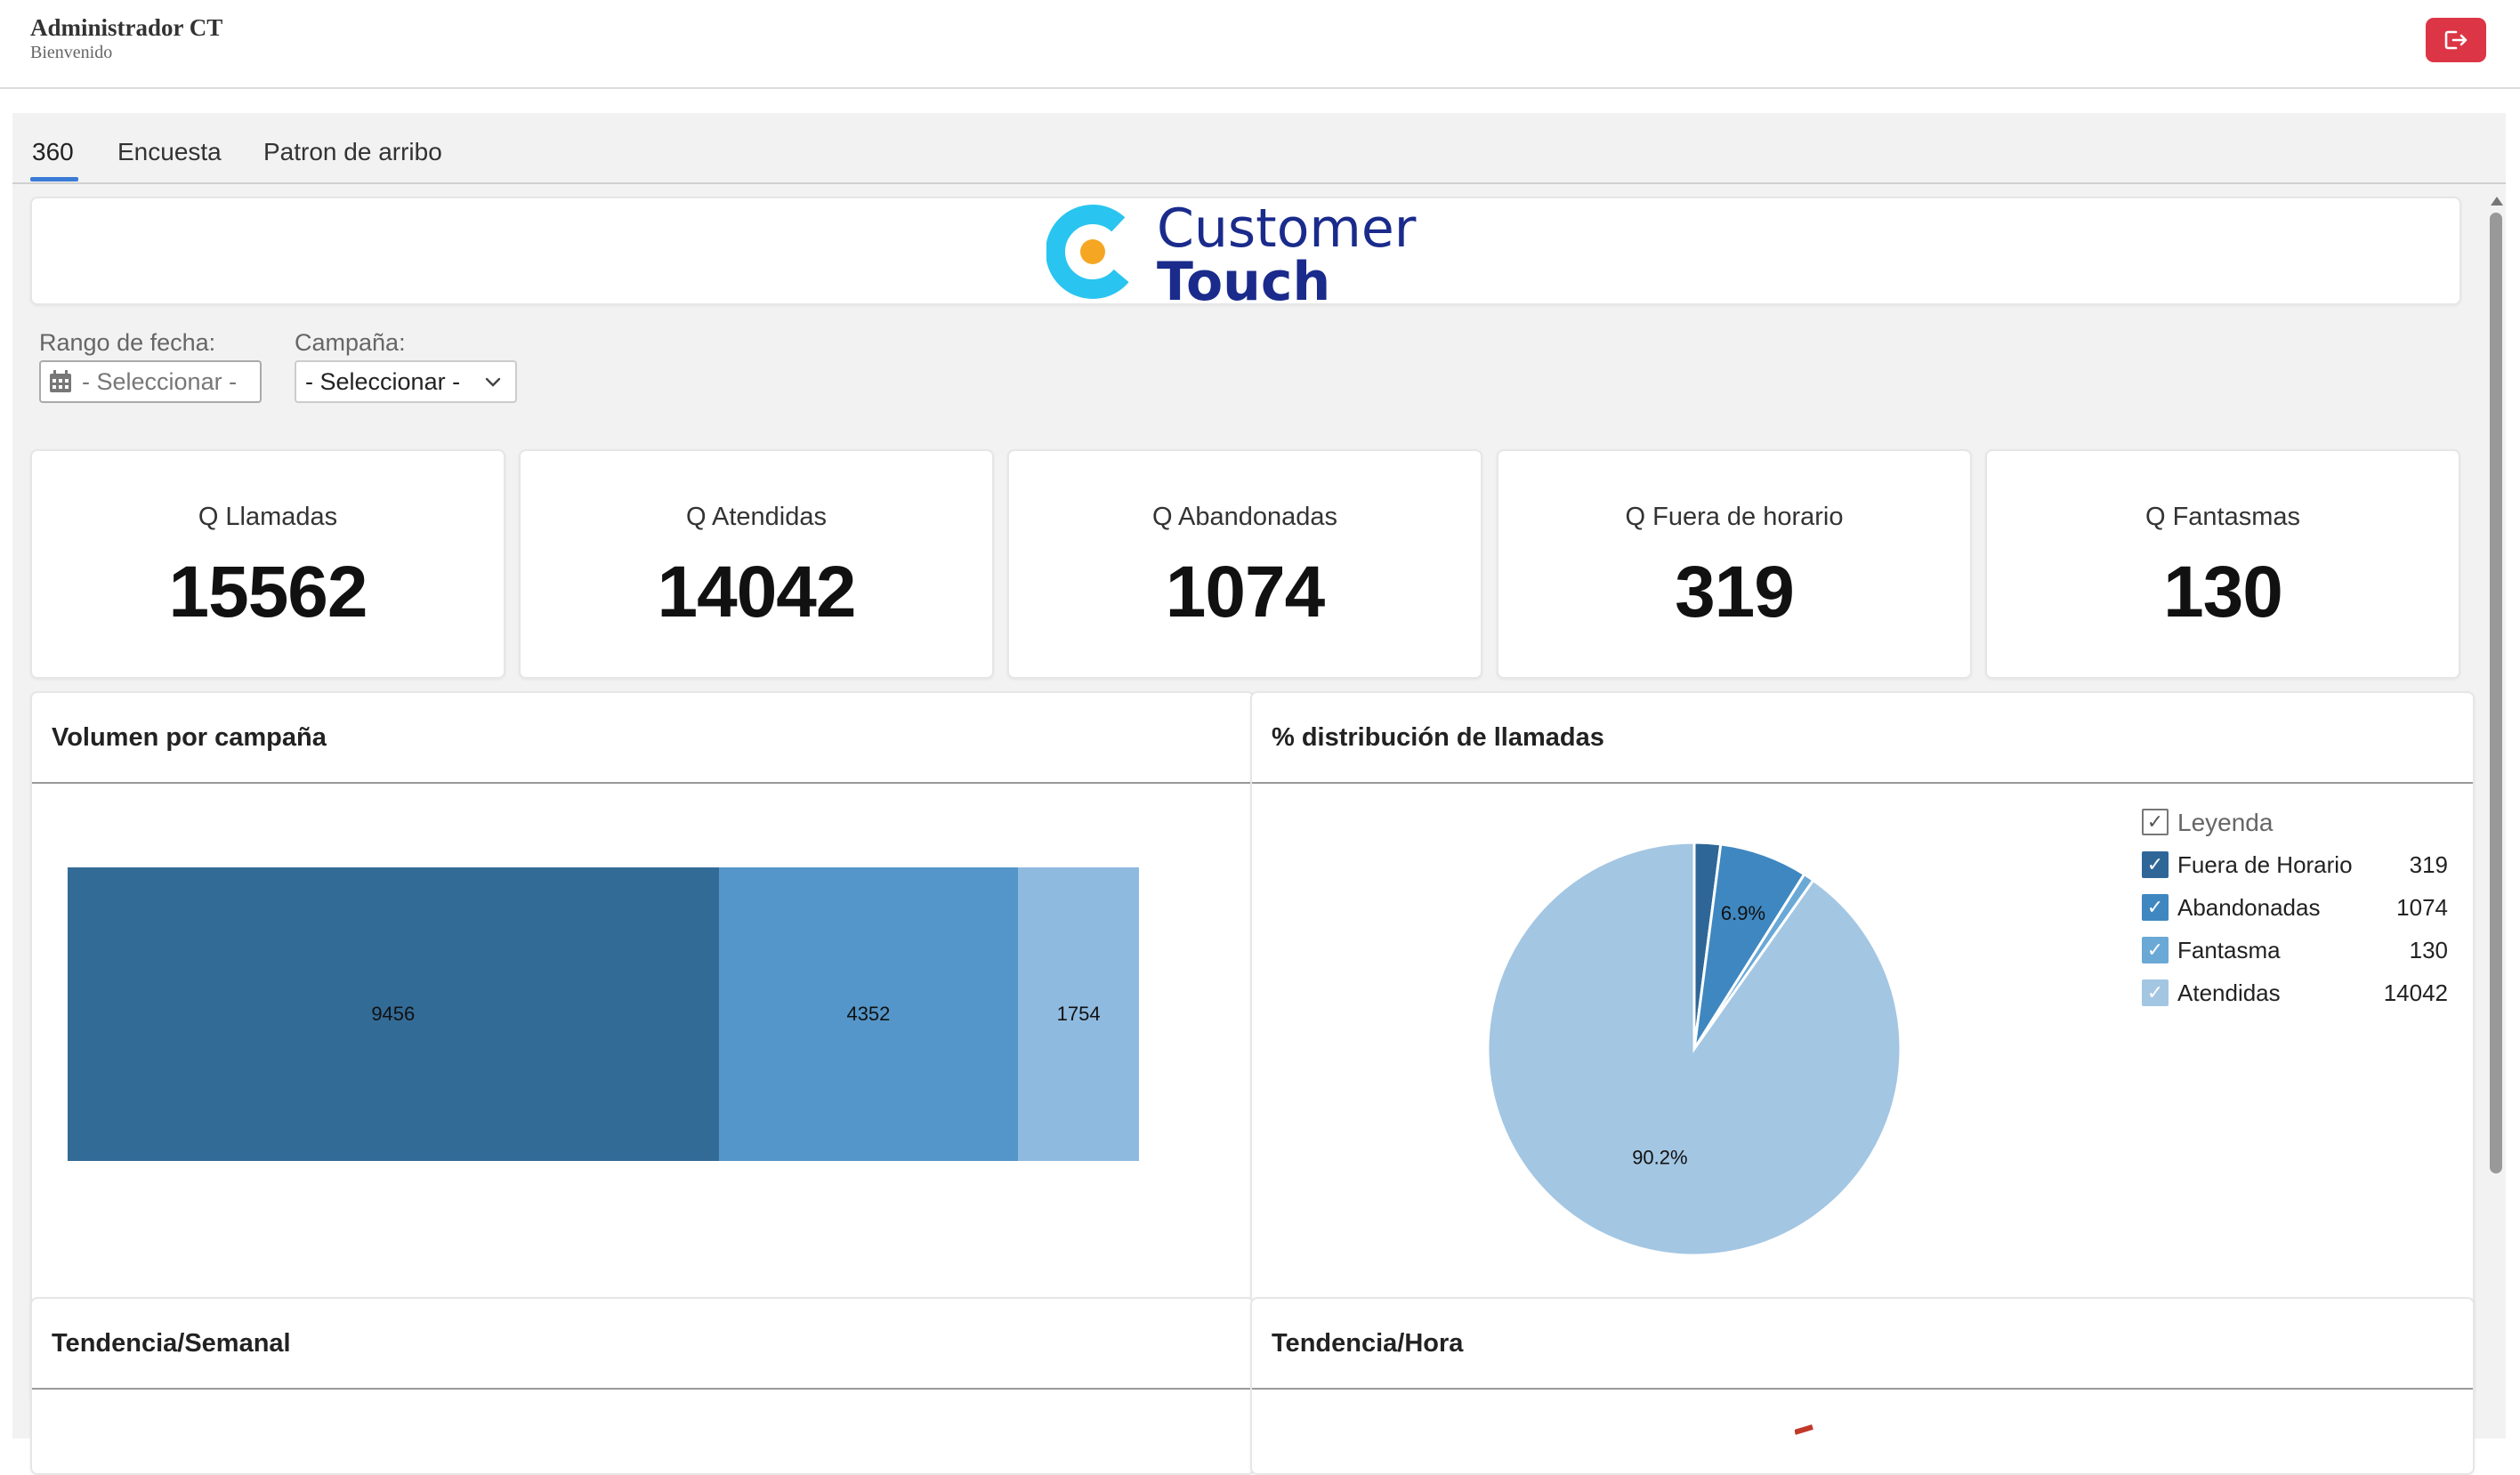 The width and height of the screenshot is (2520, 1475). I want to click on tab-bar: 360 Encuesta Patron de arribo, so click(1259, 149).